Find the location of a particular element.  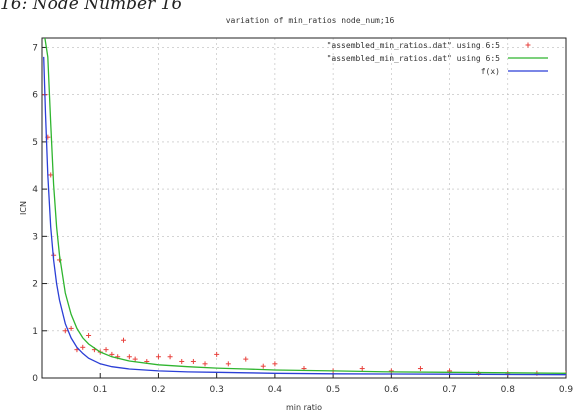

chart-title: variation of min_ratios node_num;16 is located at coordinates (310, 20).